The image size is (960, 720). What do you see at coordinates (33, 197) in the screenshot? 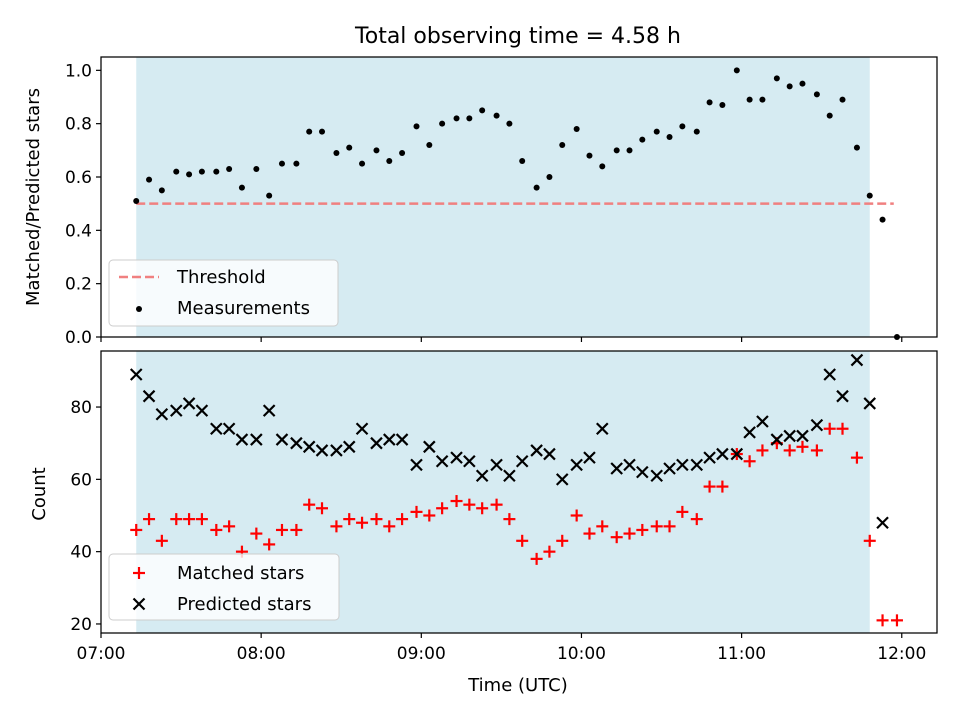
I see `top-y-axis-label: Matched/Predicted stars` at bounding box center [33, 197].